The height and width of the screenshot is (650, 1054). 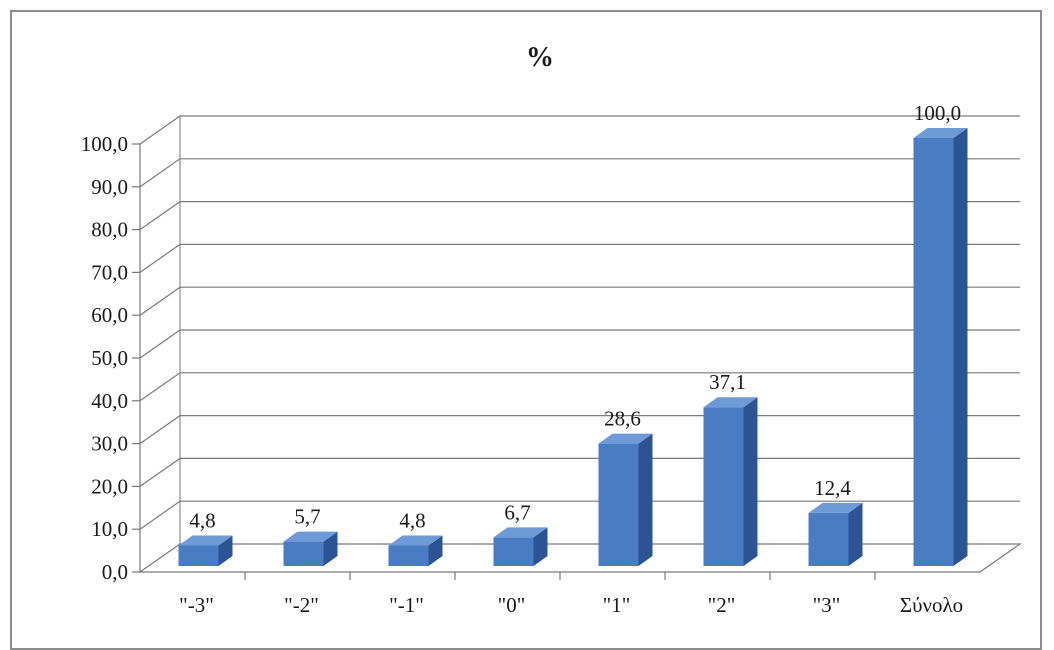 What do you see at coordinates (722, 605) in the screenshot?
I see `x-tick-label: "2"` at bounding box center [722, 605].